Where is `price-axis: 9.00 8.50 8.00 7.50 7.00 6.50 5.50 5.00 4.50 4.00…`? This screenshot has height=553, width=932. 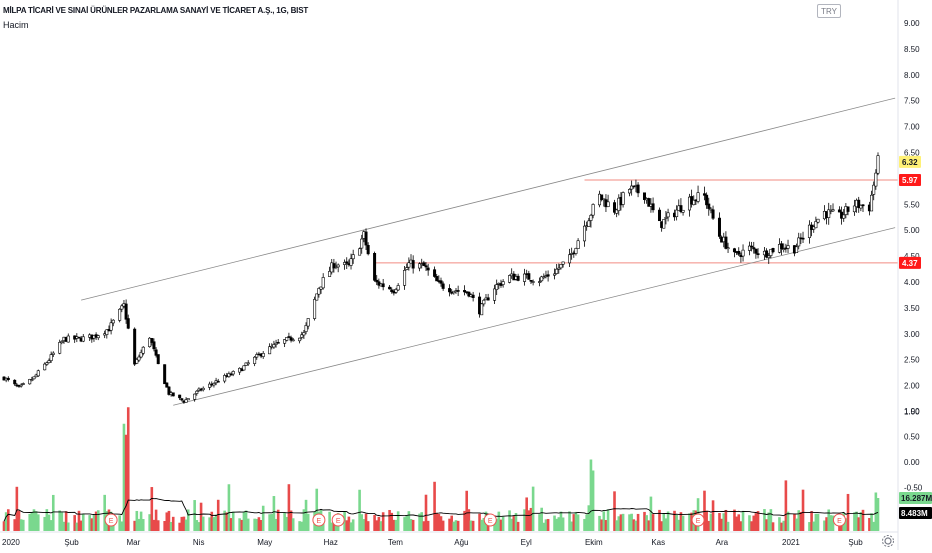 price-axis: 9.00 8.50 8.00 7.50 7.00 6.50 5.50 5.00 4.50 4.00… is located at coordinates (913, 256).